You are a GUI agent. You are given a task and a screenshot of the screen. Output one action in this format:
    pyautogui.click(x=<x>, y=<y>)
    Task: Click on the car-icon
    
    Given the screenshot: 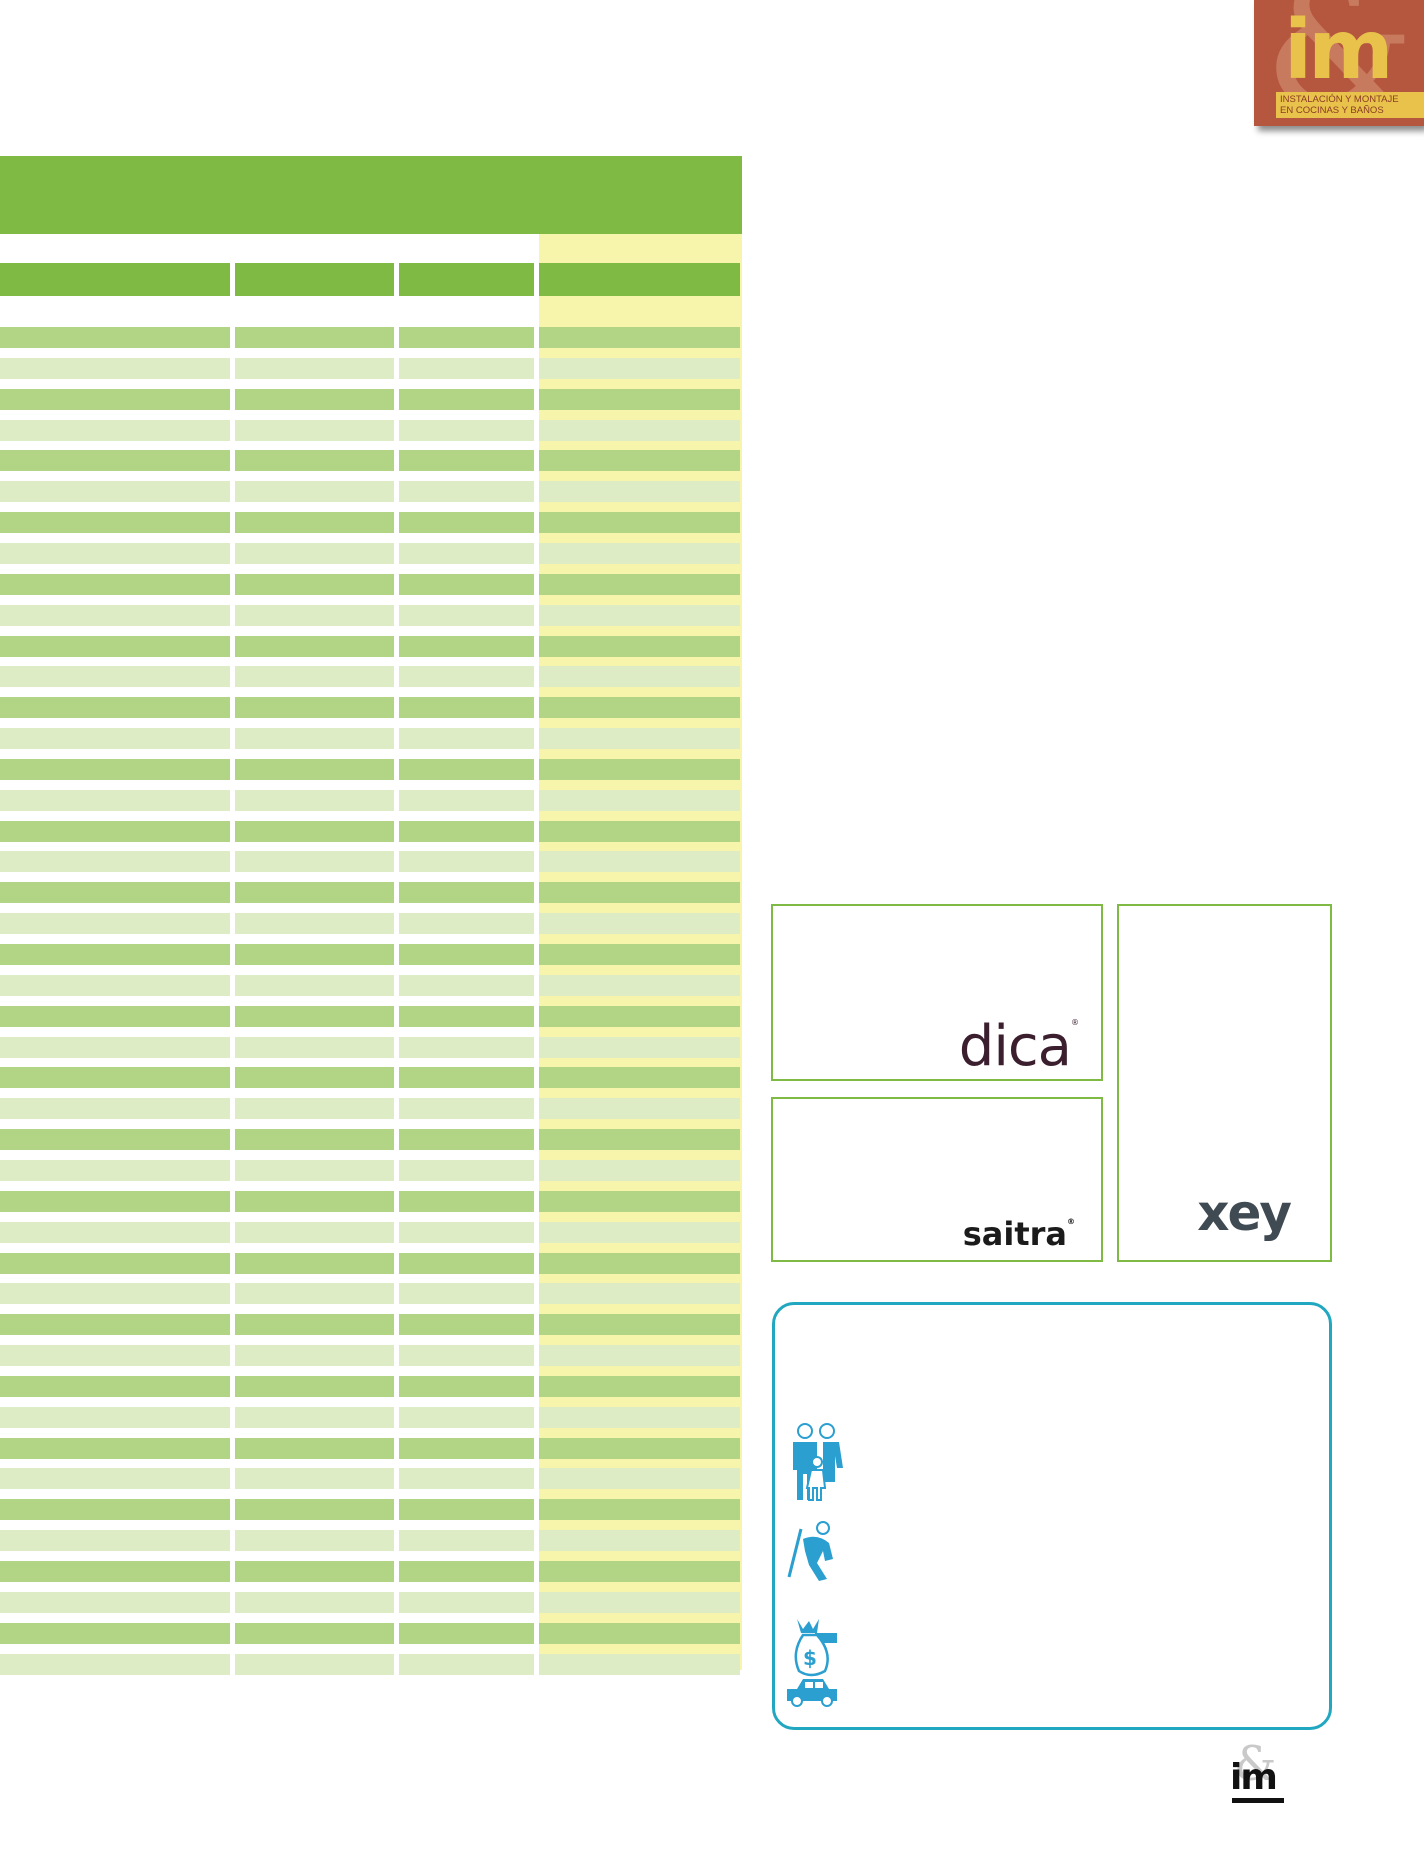 What is the action you would take?
    pyautogui.click(x=812, y=1693)
    